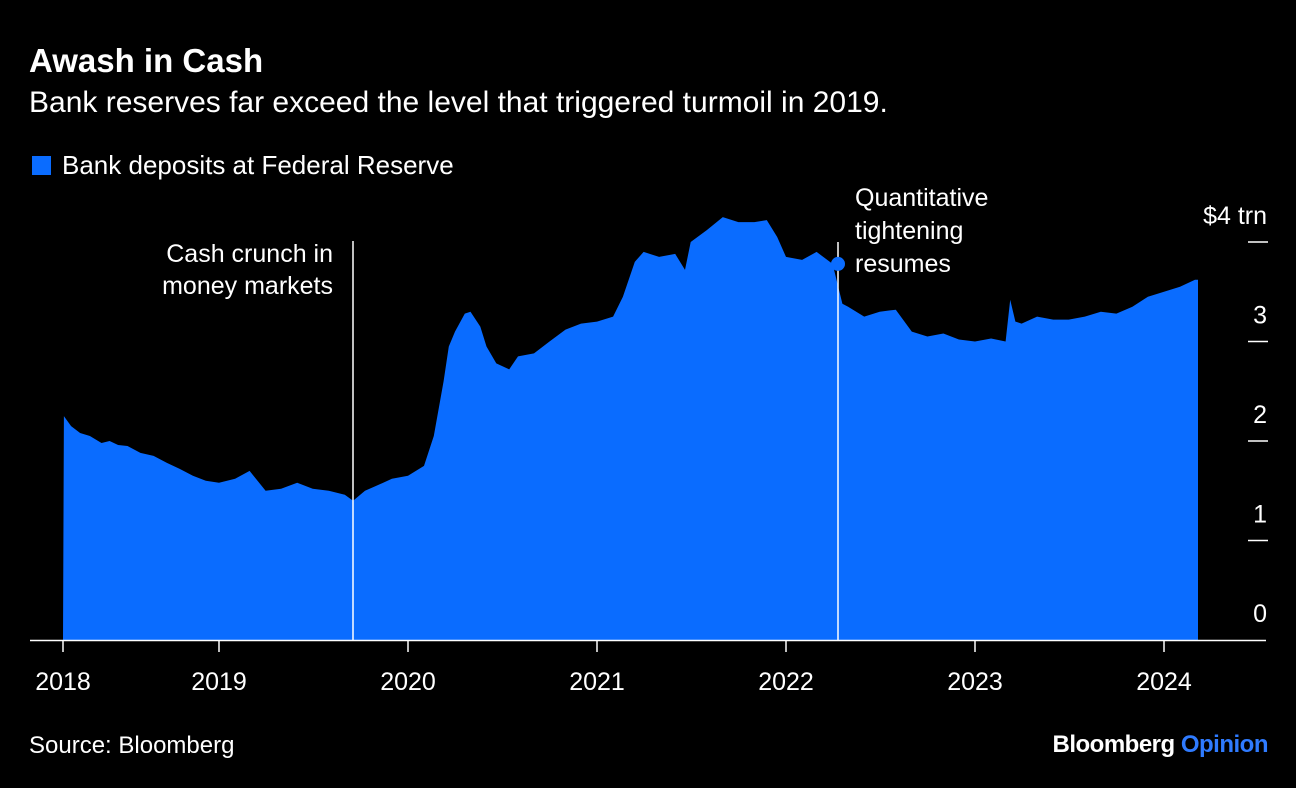  What do you see at coordinates (975, 682) in the screenshot?
I see `x-tick-label: 2023` at bounding box center [975, 682].